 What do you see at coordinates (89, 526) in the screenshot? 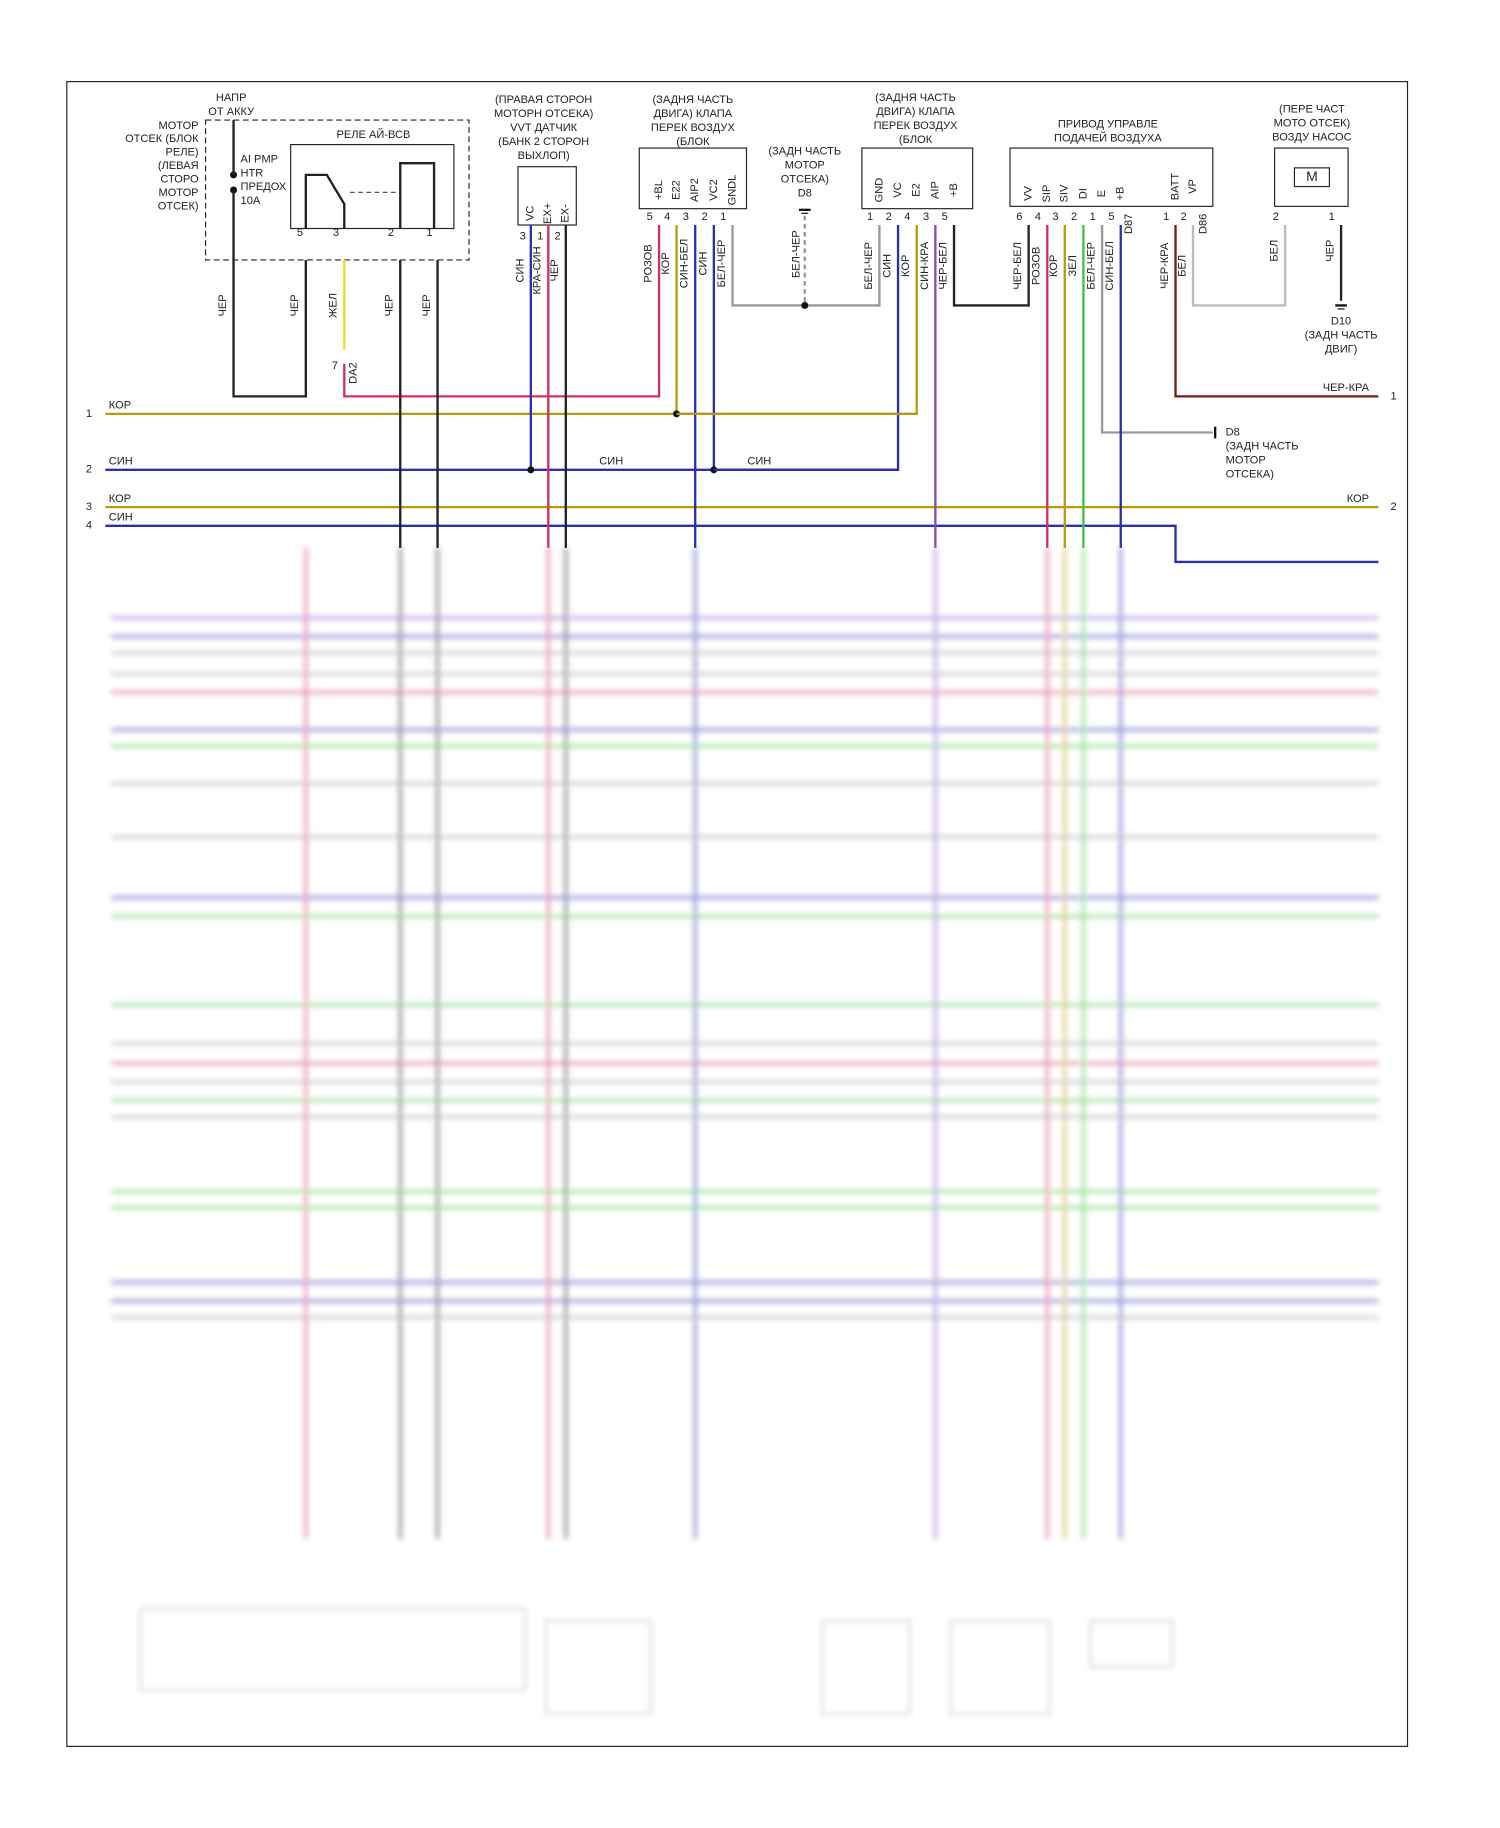
I see `bus-number: 4` at bounding box center [89, 526].